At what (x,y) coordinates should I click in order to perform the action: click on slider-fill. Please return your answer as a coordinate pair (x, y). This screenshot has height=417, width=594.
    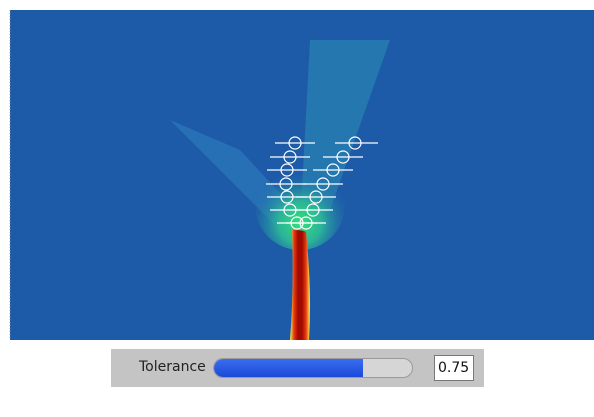
    Looking at the image, I should click on (288, 368).